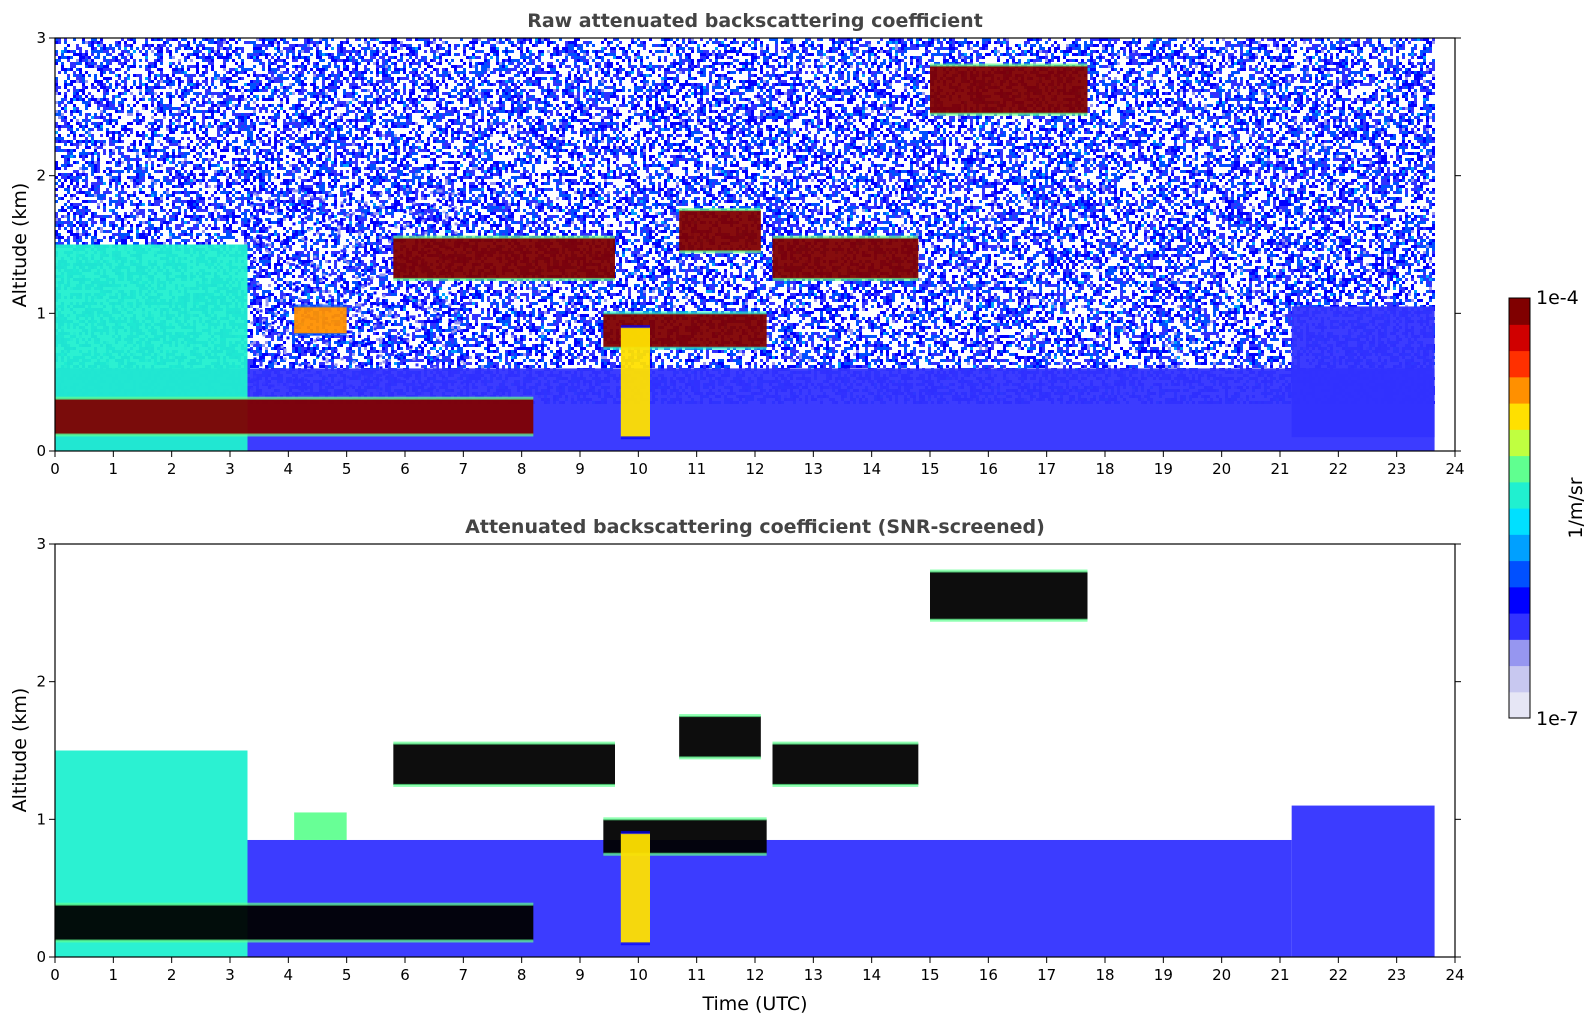  Describe the element at coordinates (289, 975) in the screenshot. I see `x-tick-label: 4` at that location.